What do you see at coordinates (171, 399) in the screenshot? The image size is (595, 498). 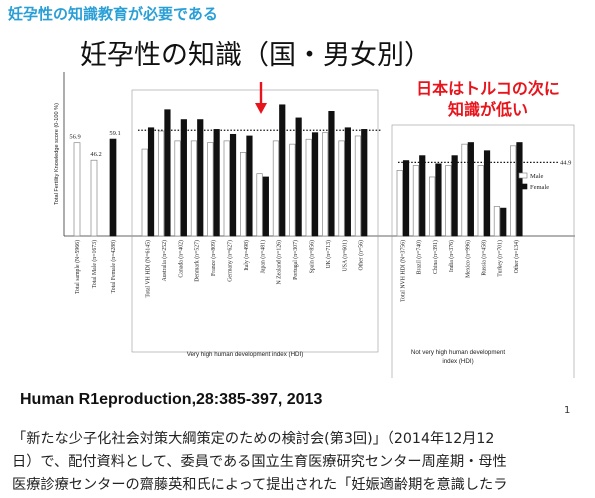 I see `citation: Human R1eproduction,28:385-397, 2013` at bounding box center [171, 399].